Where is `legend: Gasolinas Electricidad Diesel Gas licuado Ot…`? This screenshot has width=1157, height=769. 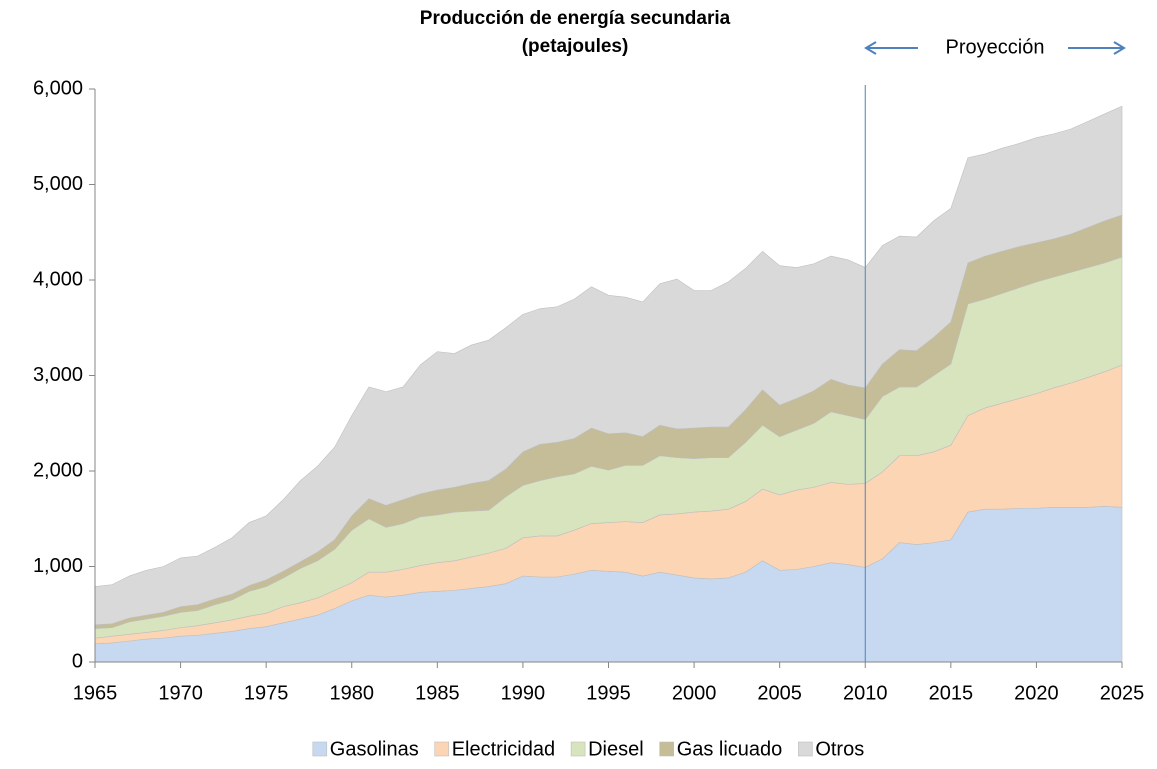 legend: Gasolinas Electricidad Diesel Gas licuado Ot… is located at coordinates (588, 749).